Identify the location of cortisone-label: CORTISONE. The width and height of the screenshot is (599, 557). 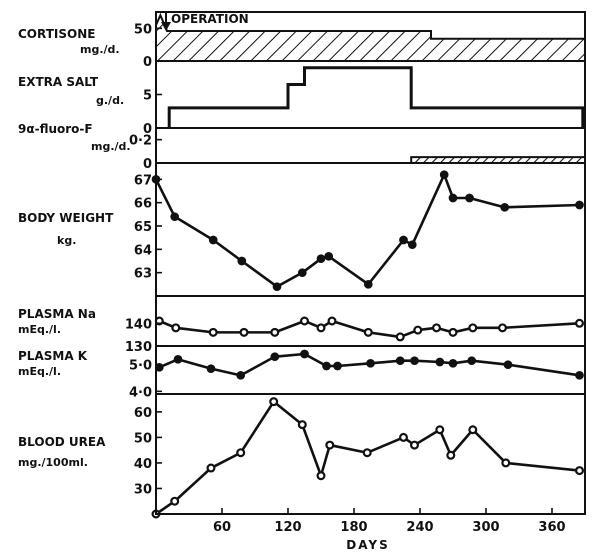
(56, 34).